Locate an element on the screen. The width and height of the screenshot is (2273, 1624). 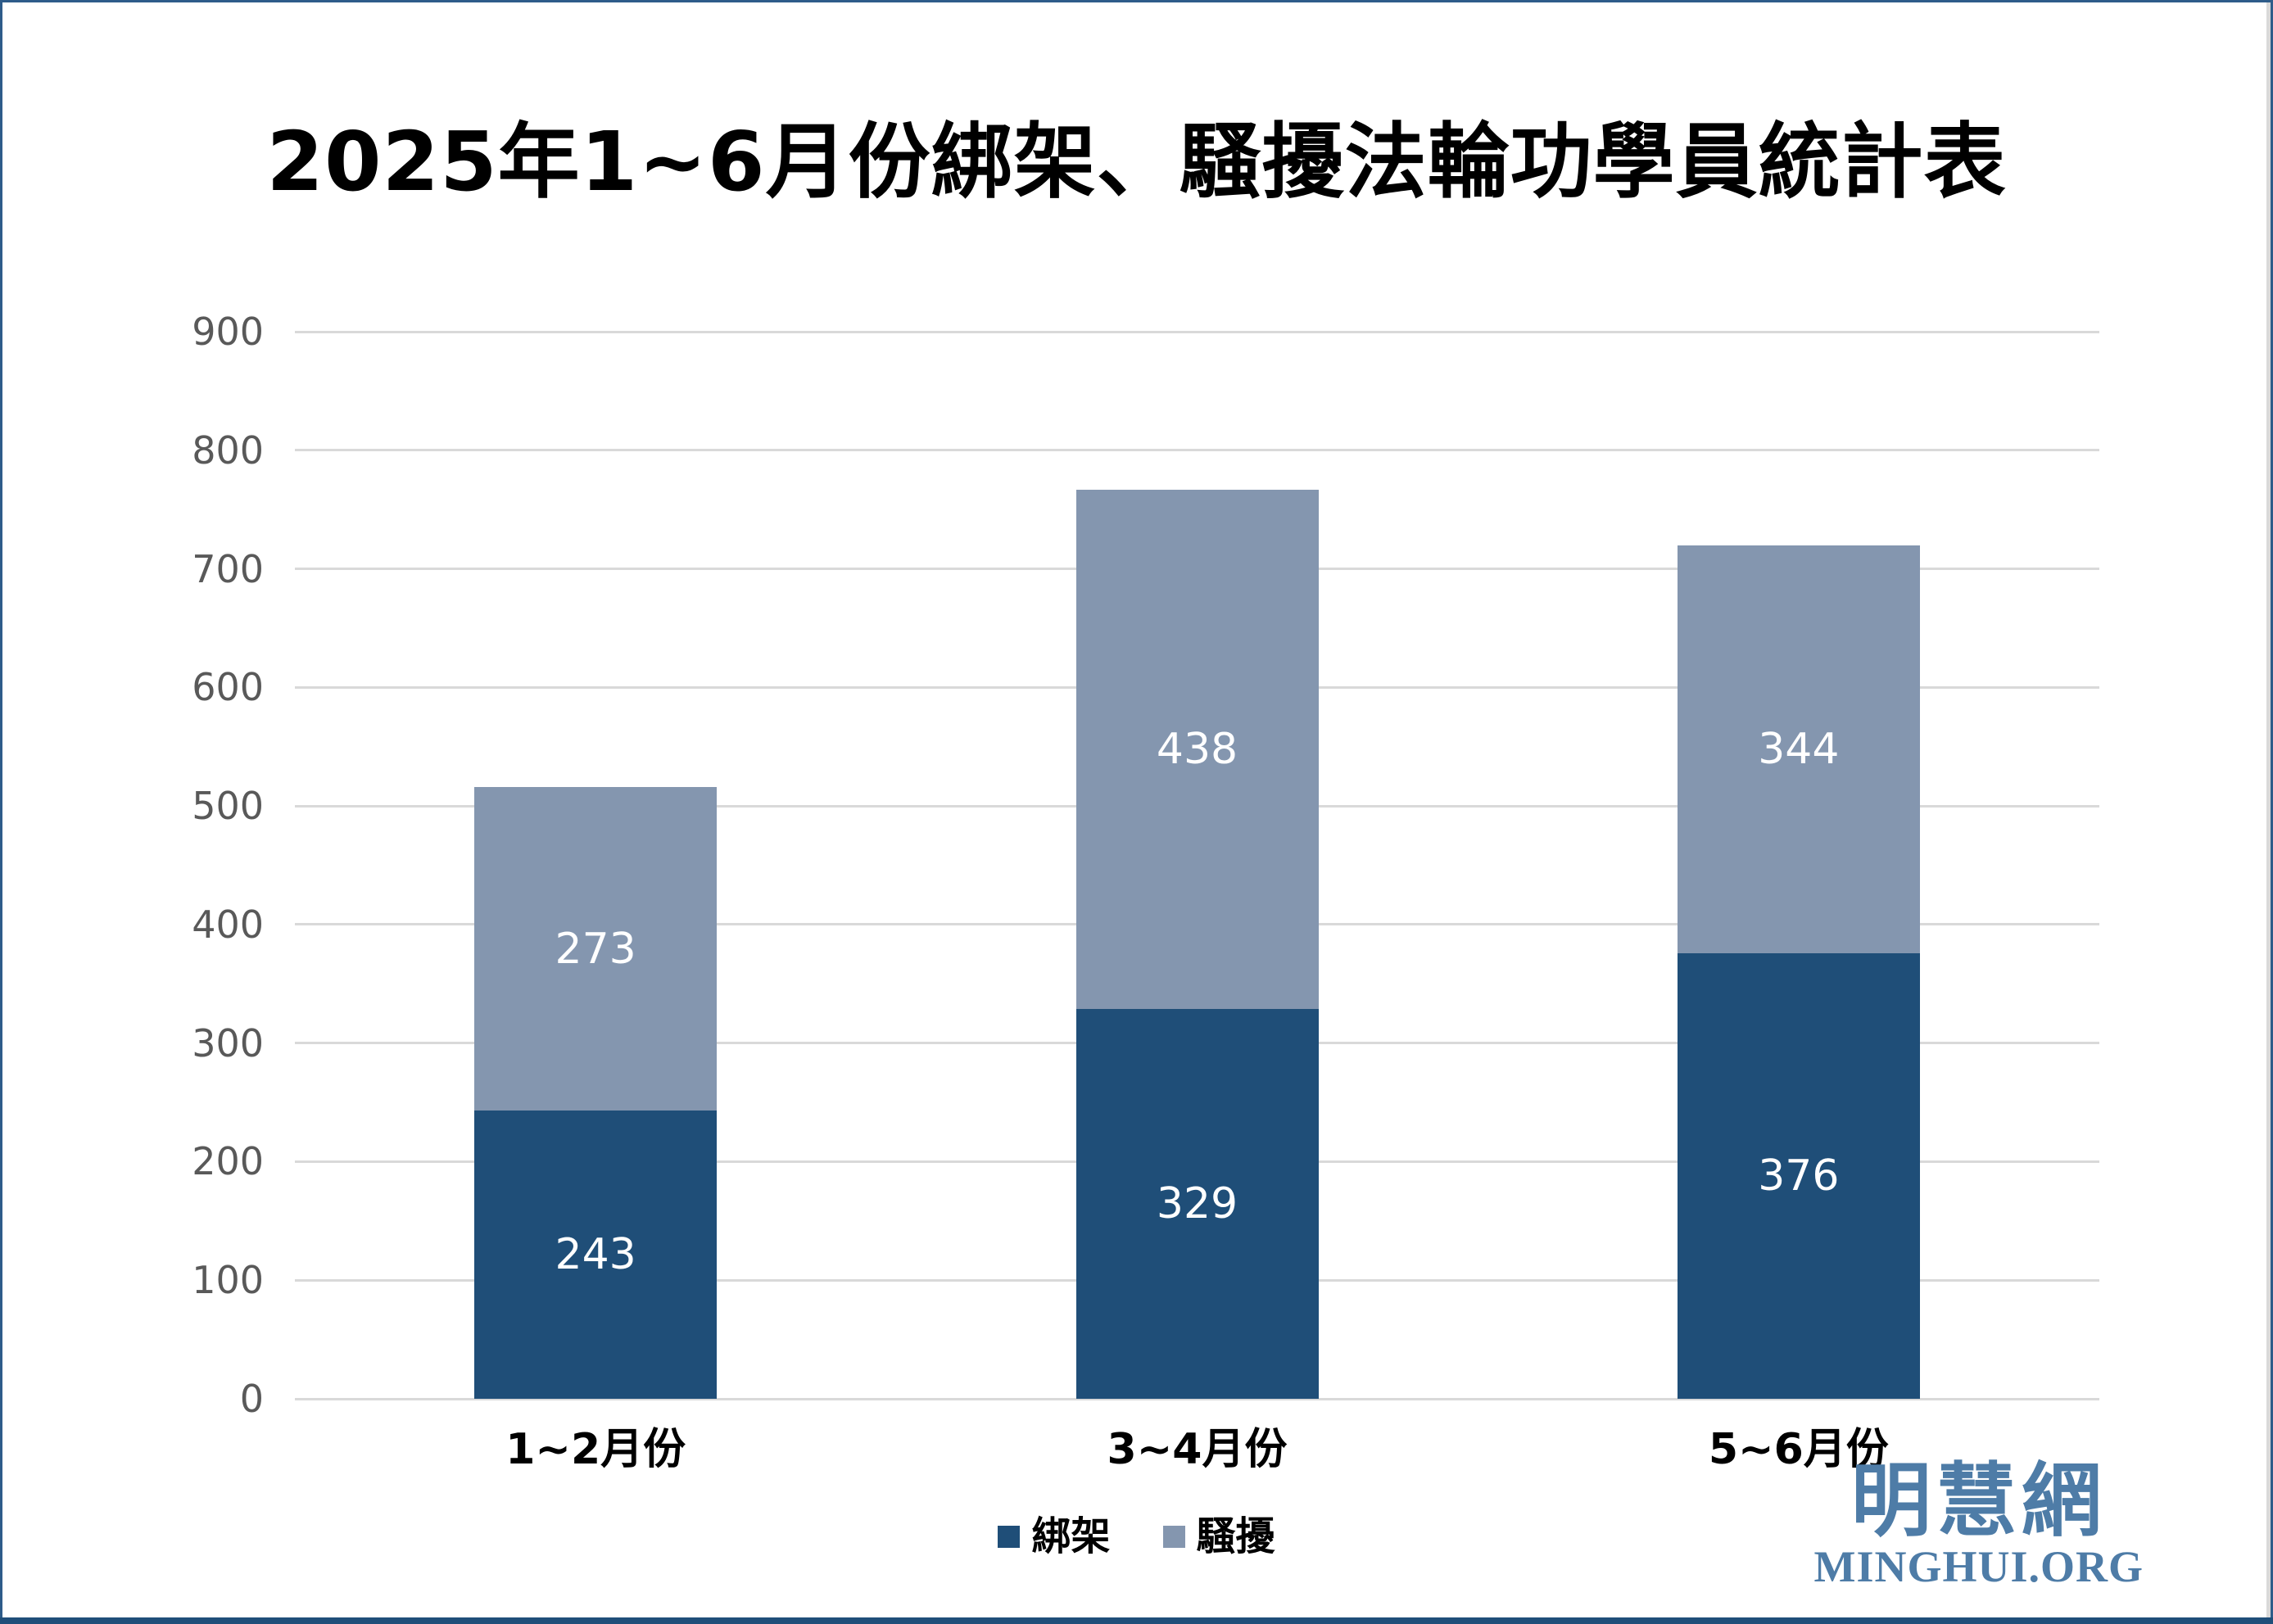
y-axis-tick-label: 0 is located at coordinates (251, 1399).